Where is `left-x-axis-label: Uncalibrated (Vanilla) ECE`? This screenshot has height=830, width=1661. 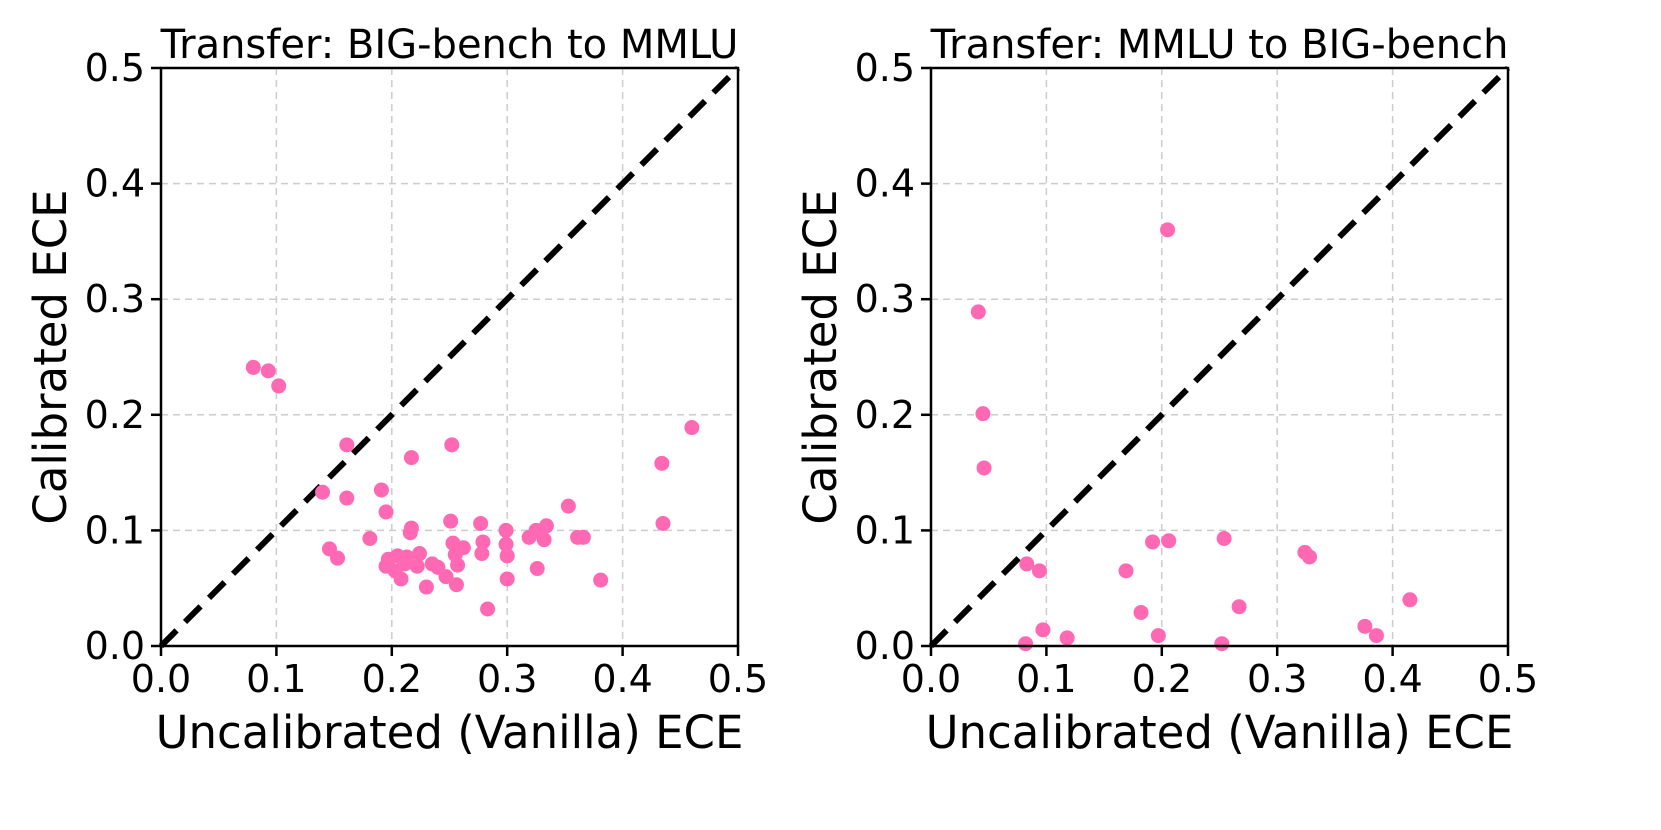 left-x-axis-label: Uncalibrated (Vanilla) ECE is located at coordinates (450, 732).